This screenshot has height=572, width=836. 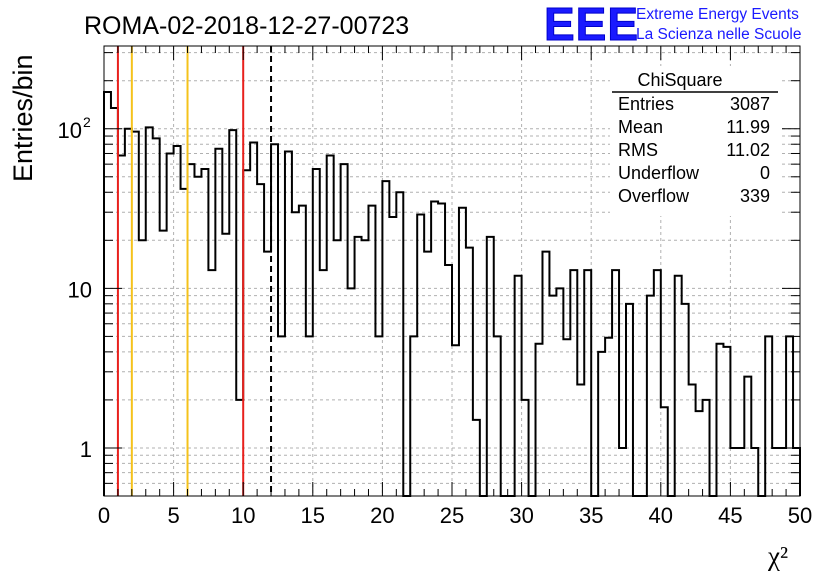 I want to click on logo-mark: EEE, so click(x=591, y=25).